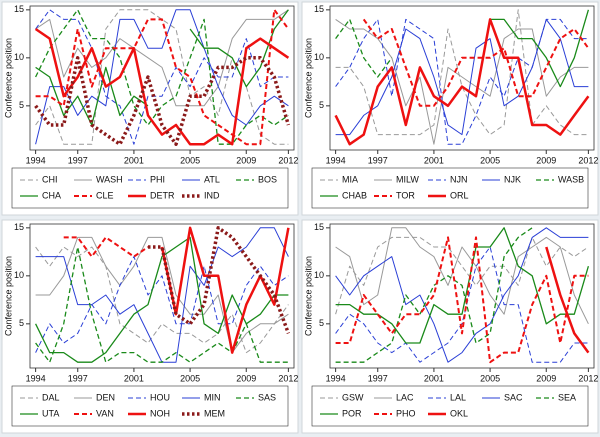 Image resolution: width=600 pixels, height=437 pixels. What do you see at coordinates (212, 179) in the screenshot?
I see `legend-label: ATL` at bounding box center [212, 179].